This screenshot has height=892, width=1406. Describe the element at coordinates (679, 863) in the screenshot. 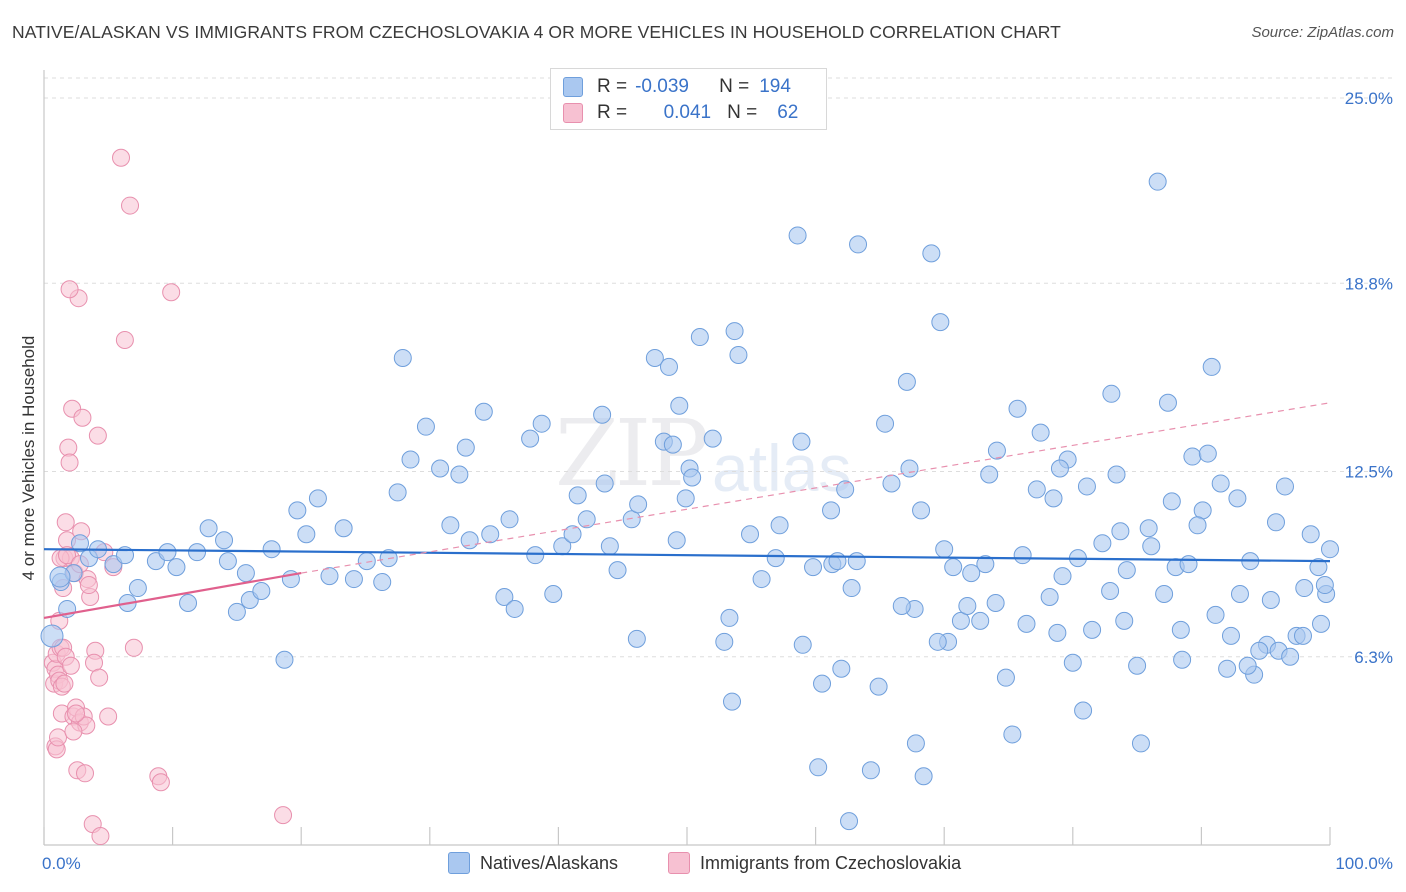

I see `immigrants-swatch` at that location.